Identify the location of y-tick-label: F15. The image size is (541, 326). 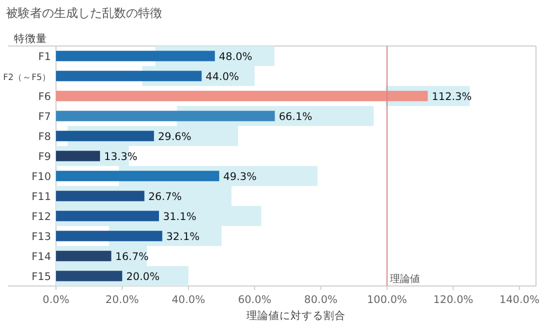
(41, 277).